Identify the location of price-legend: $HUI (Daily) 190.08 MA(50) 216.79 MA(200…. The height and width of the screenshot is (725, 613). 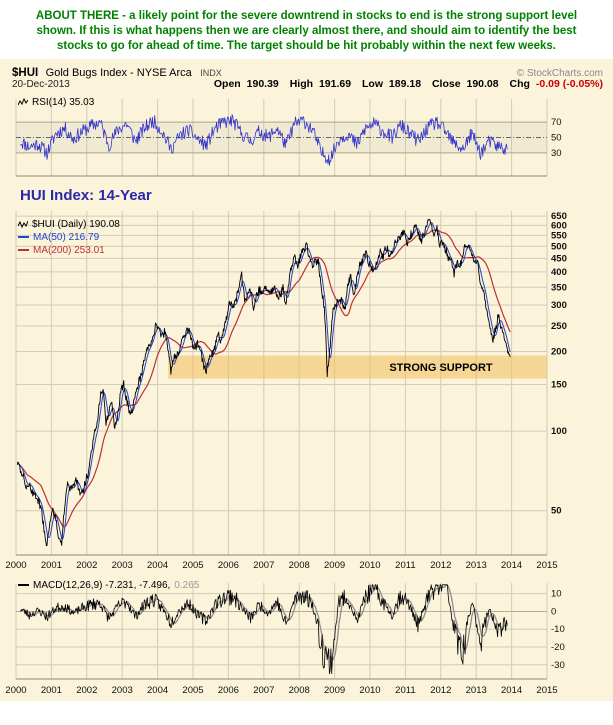
(69, 237).